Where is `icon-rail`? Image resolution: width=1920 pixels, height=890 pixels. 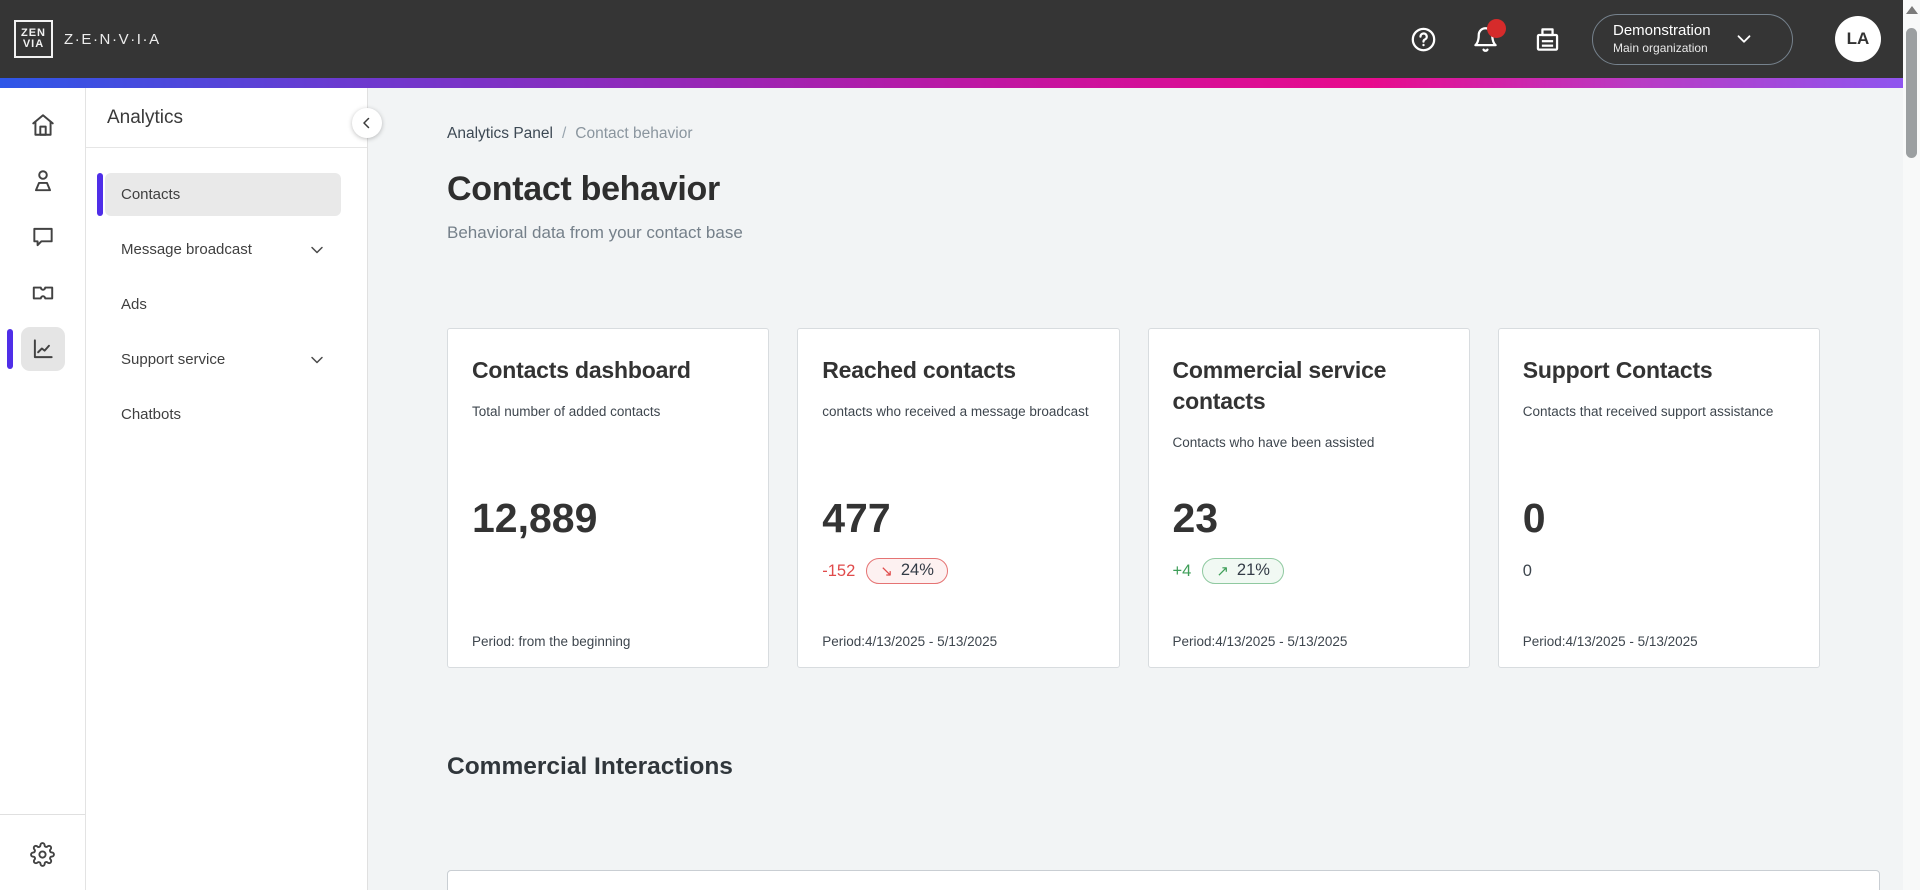
icon-rail is located at coordinates (43, 489).